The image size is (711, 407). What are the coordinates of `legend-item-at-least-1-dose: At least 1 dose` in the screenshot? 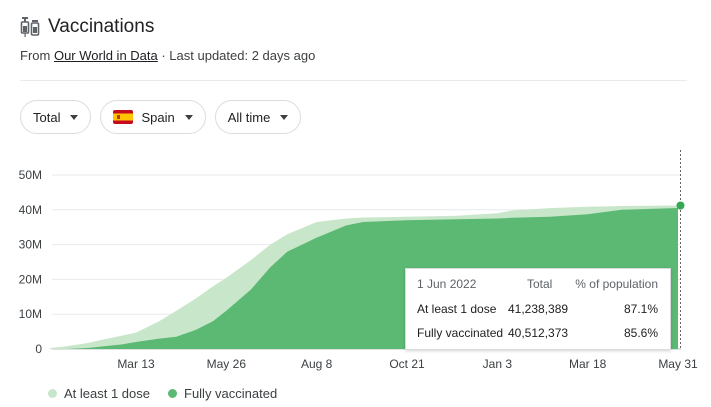 It's located at (99, 393).